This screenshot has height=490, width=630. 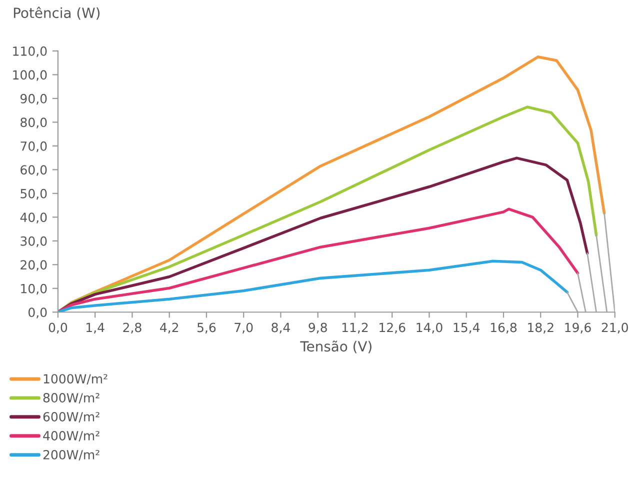 I want to click on y-tick-label: 80,0, so click(x=33, y=123).